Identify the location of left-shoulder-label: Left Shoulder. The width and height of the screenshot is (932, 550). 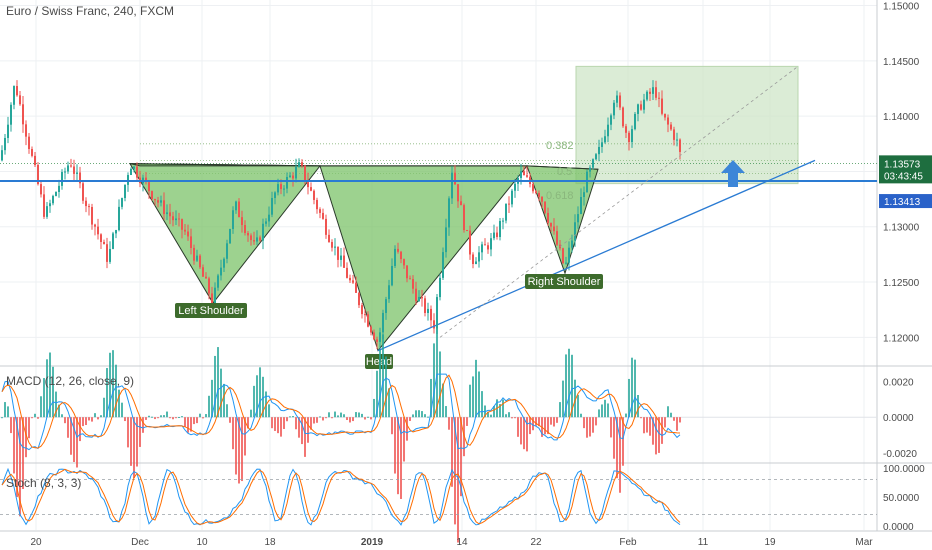
(211, 311).